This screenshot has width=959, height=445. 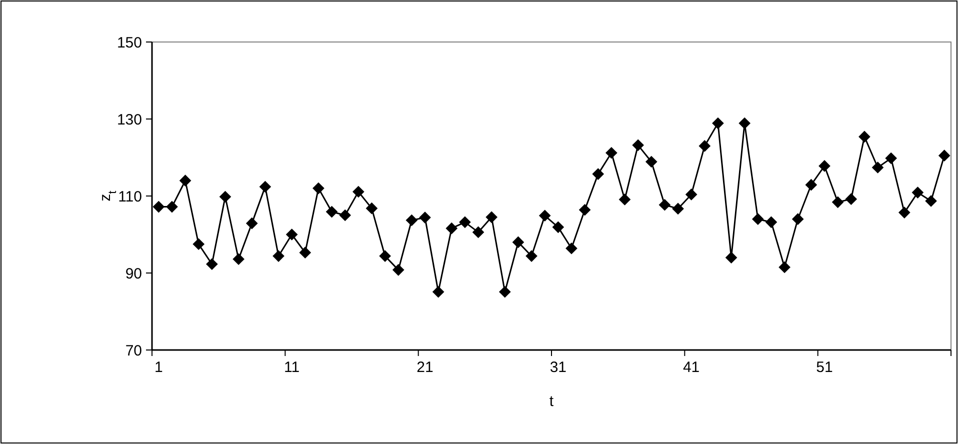 I want to click on y-tick-label: 90, so click(x=133, y=273).